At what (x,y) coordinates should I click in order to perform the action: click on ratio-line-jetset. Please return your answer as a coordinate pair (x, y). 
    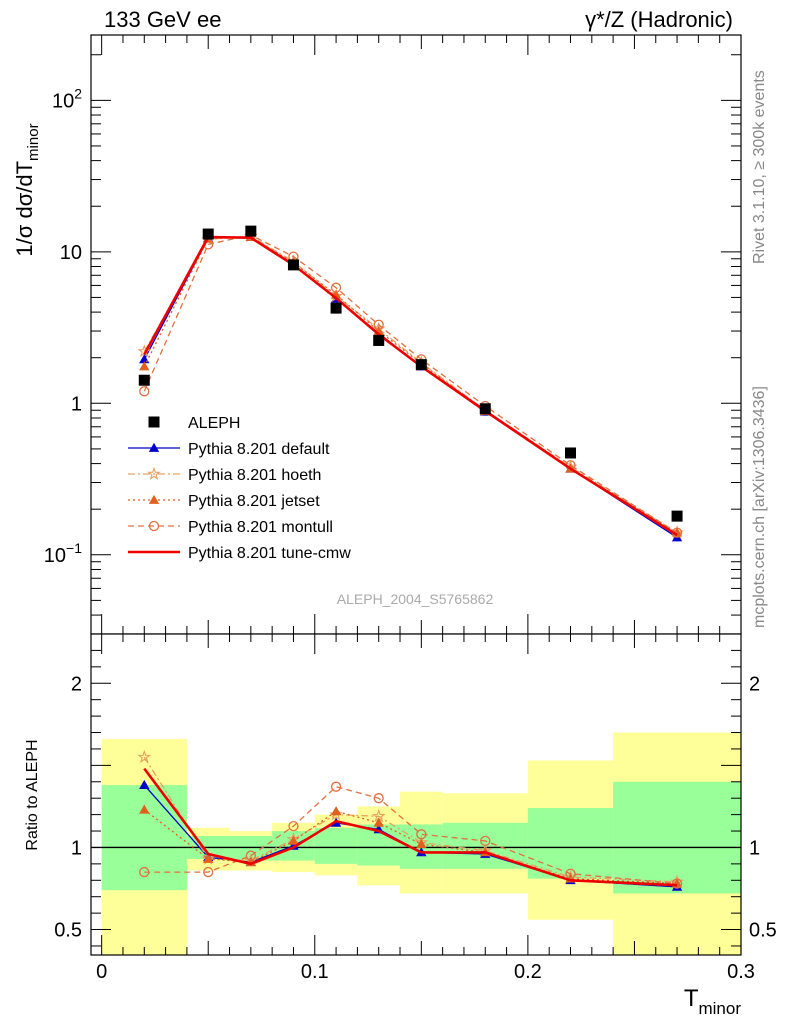
    Looking at the image, I should click on (410, 847).